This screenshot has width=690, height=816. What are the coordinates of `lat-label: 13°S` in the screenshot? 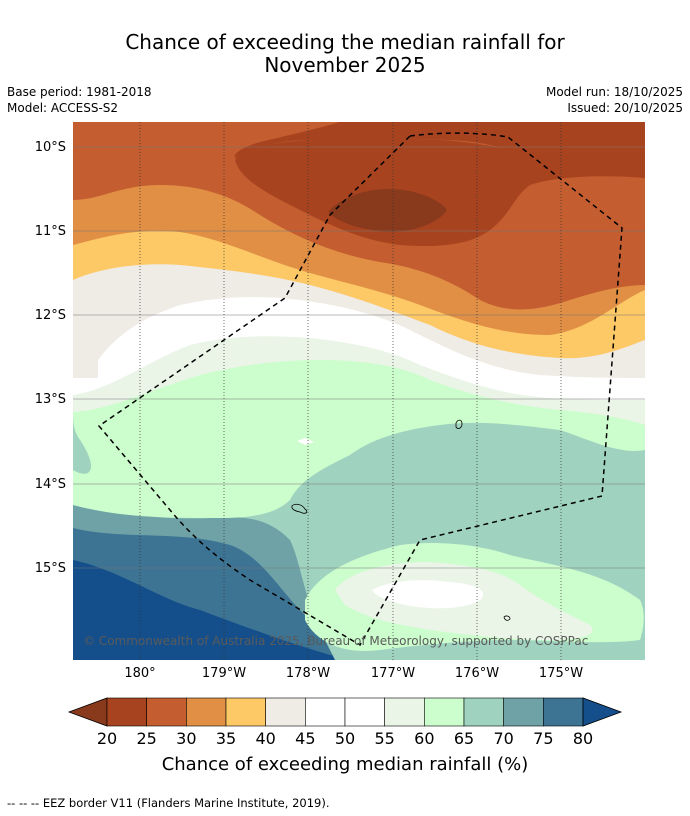 It's located at (50, 399).